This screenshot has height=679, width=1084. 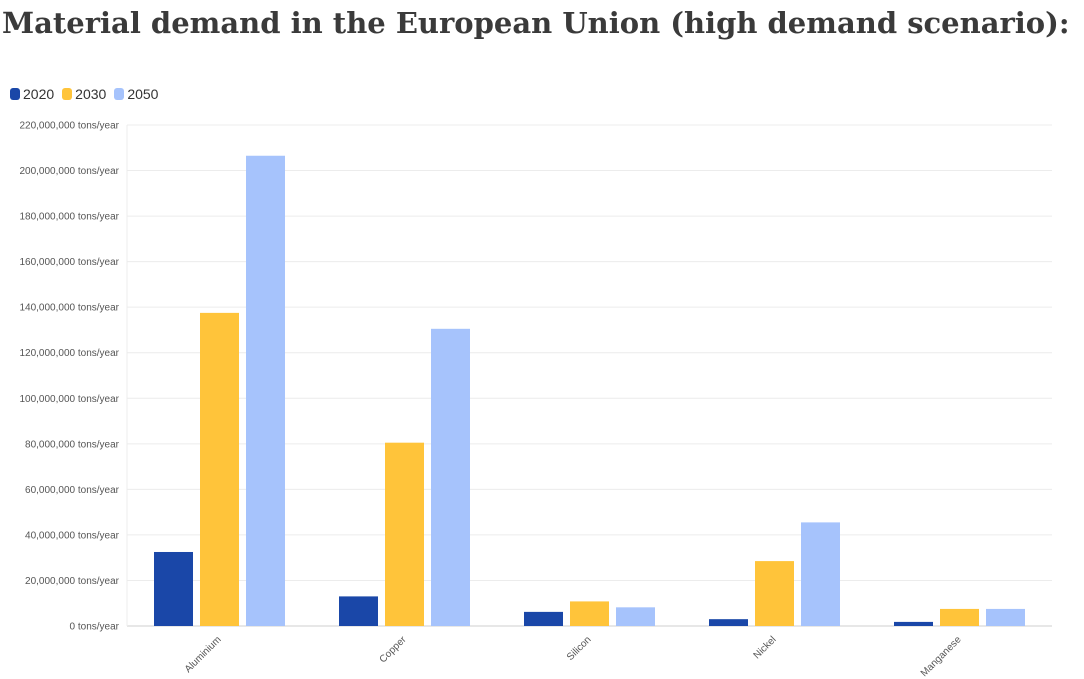 I want to click on legend-item-2020: 2020, so click(x=32, y=94).